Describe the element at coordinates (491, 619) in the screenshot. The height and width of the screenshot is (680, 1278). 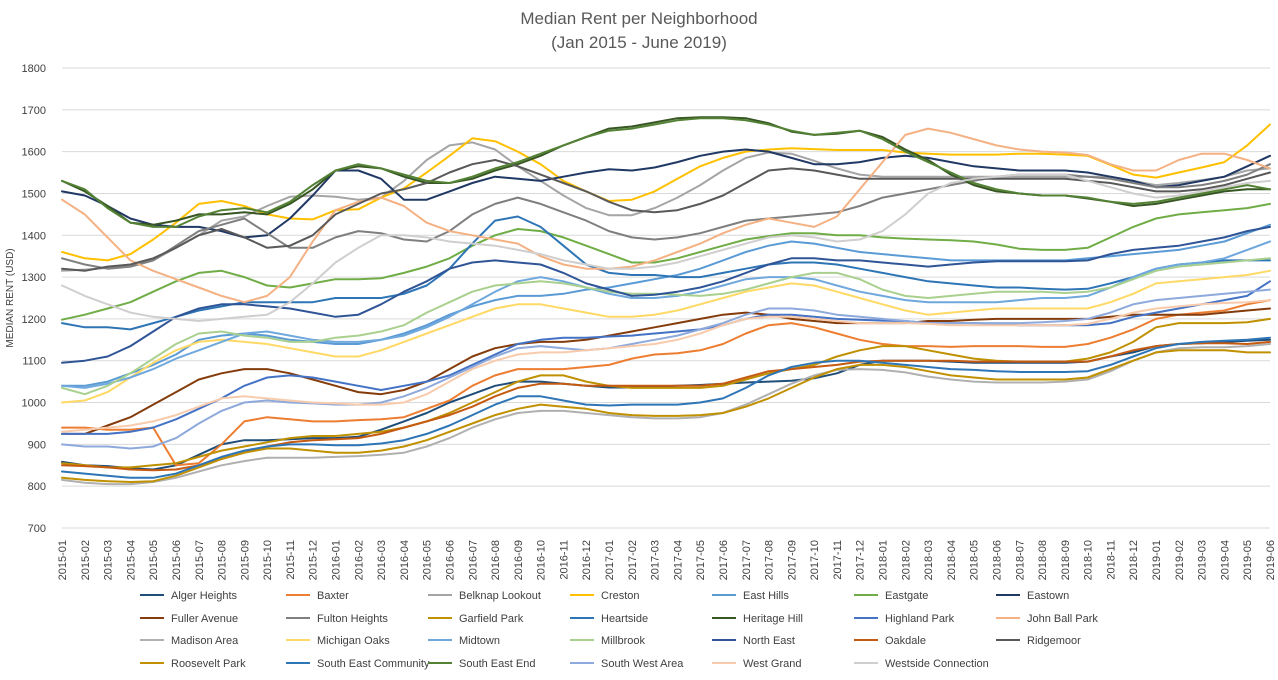
I see `legend-label: Garfield Park` at that location.